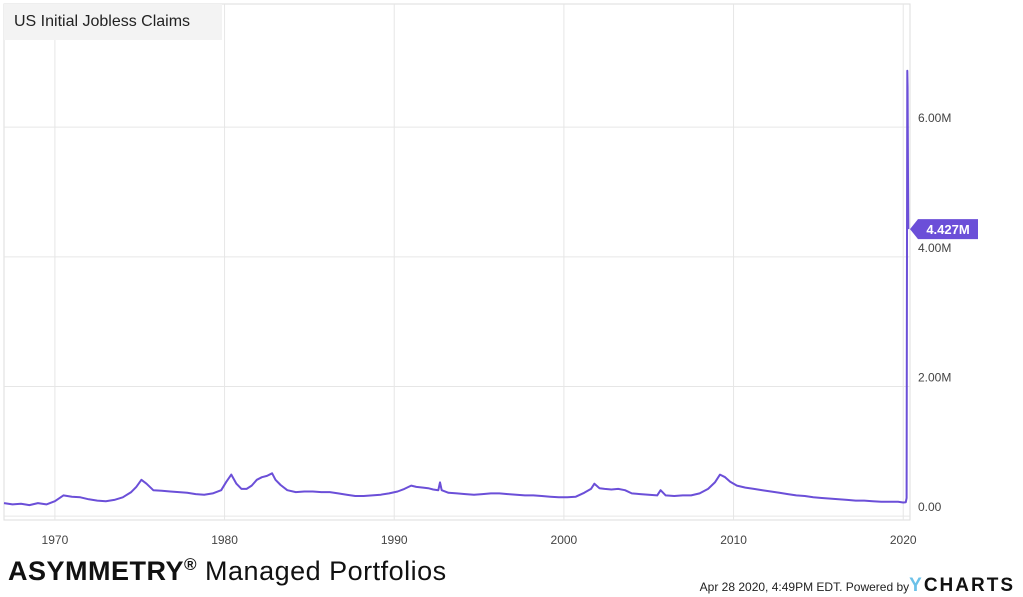 The image size is (1023, 597). What do you see at coordinates (191, 564) in the screenshot?
I see `brand-registered-mark: ®` at bounding box center [191, 564].